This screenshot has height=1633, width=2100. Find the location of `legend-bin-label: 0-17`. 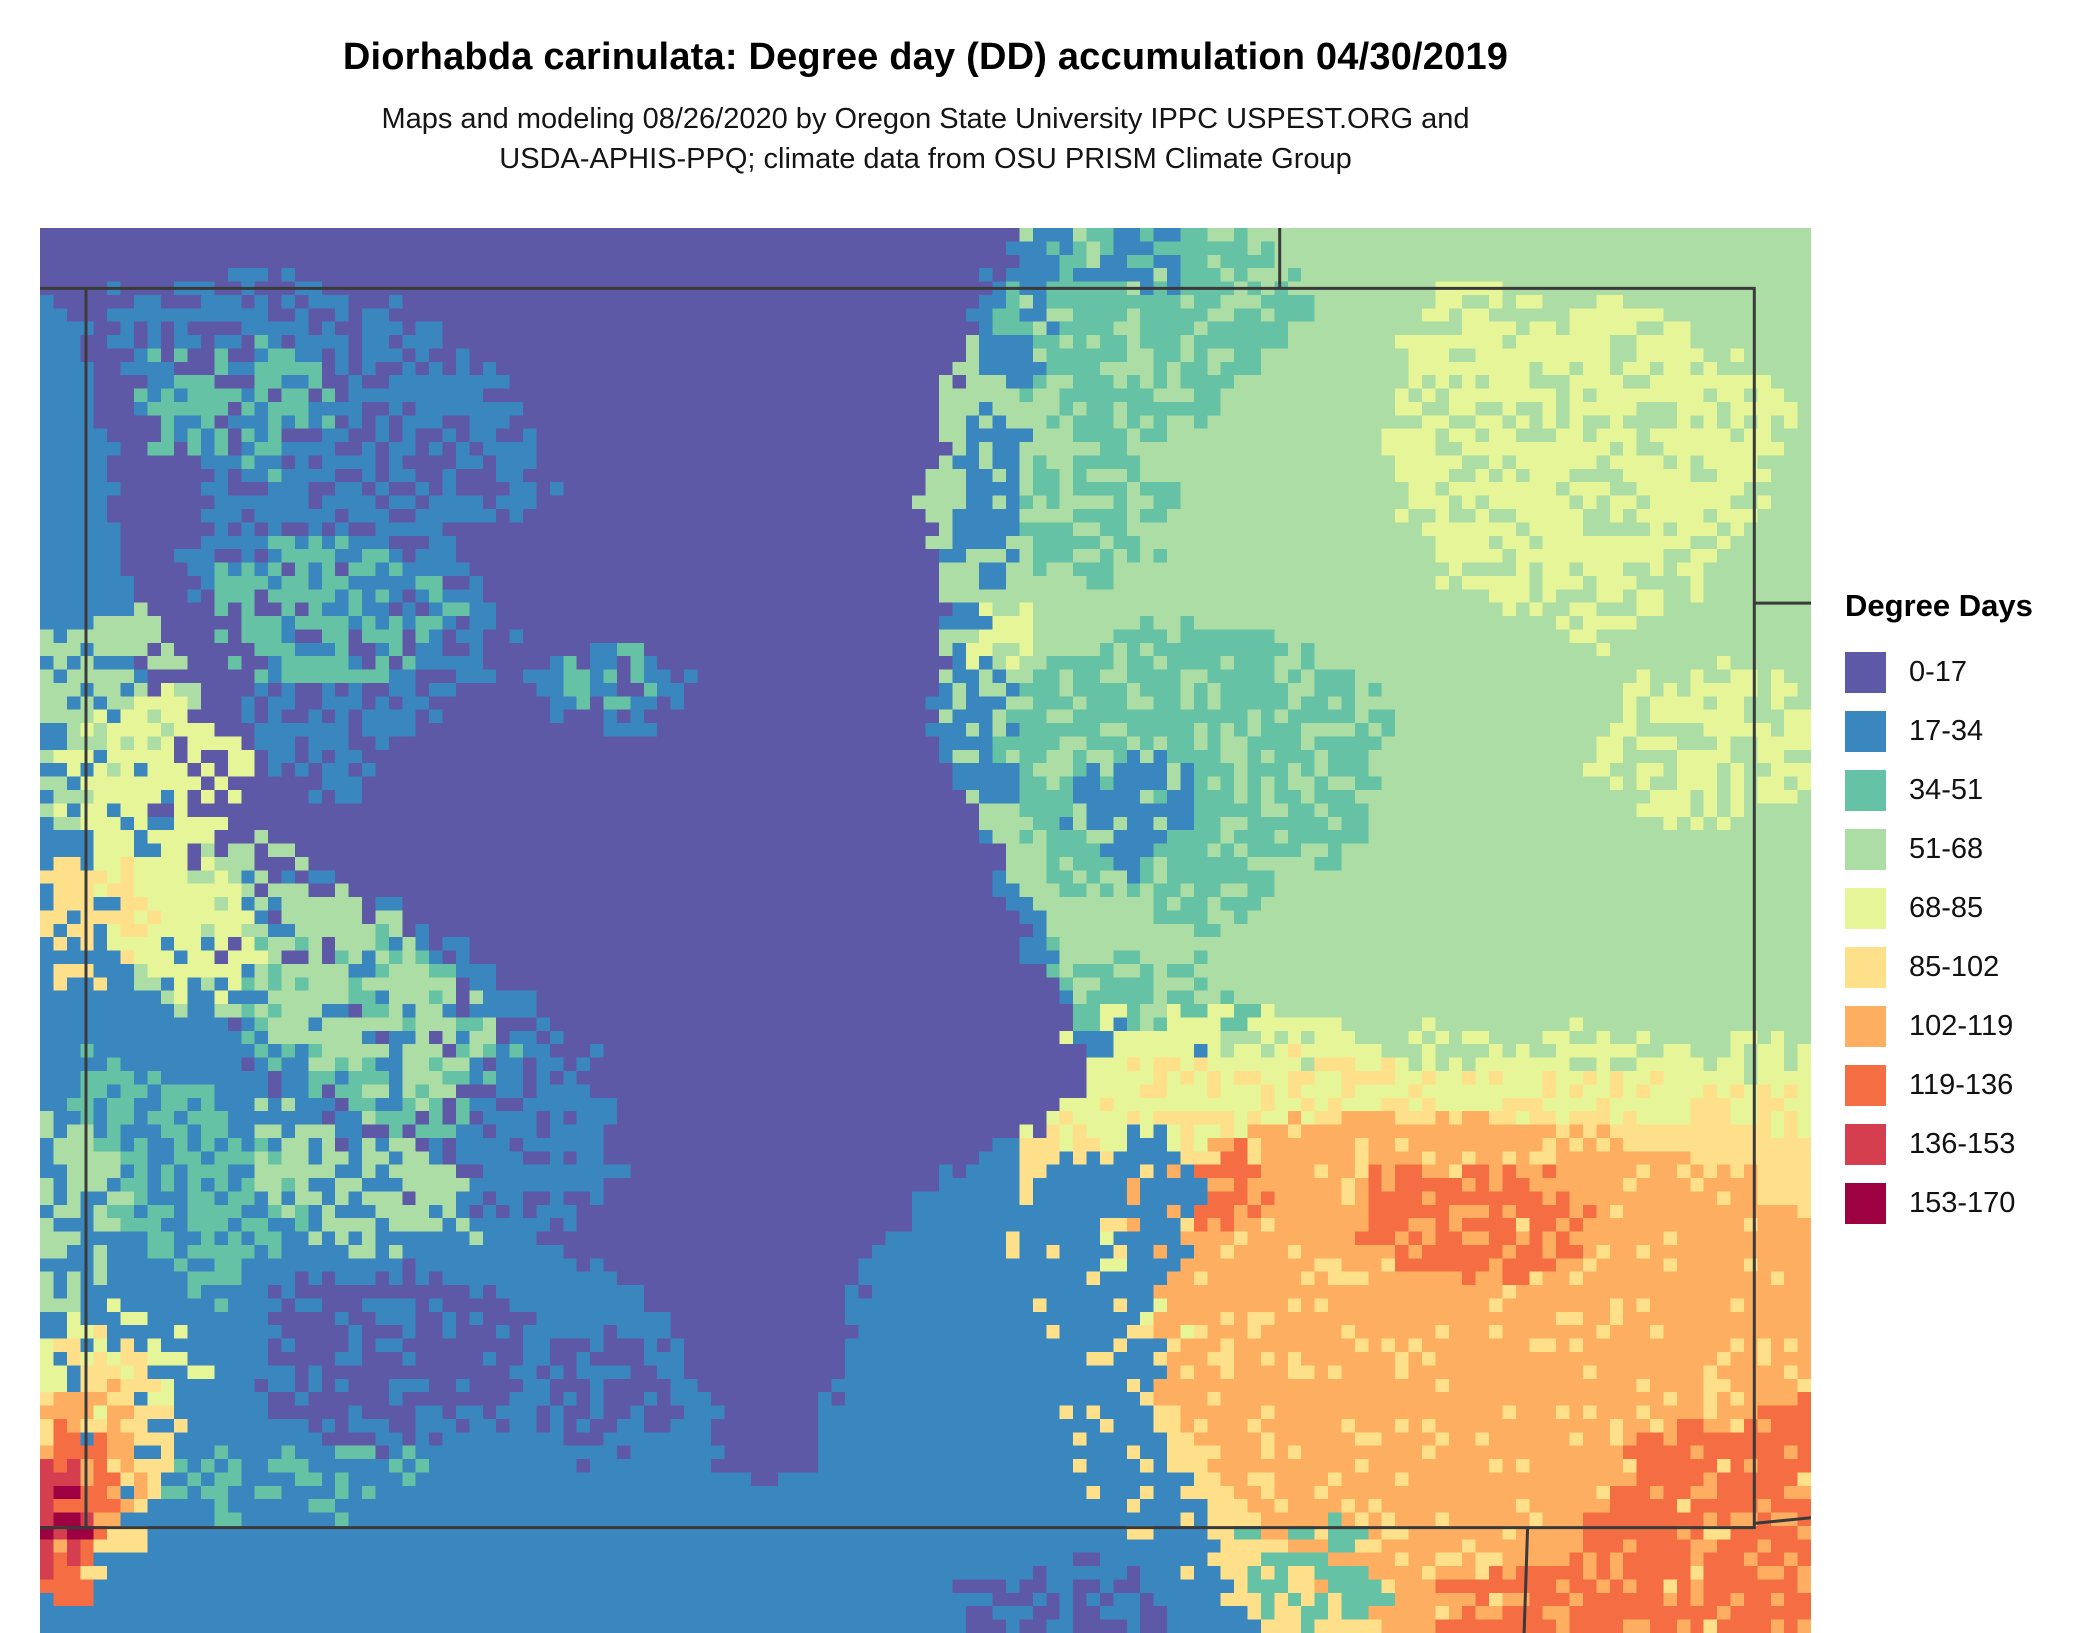

legend-bin-label: 0-17 is located at coordinates (1938, 672).